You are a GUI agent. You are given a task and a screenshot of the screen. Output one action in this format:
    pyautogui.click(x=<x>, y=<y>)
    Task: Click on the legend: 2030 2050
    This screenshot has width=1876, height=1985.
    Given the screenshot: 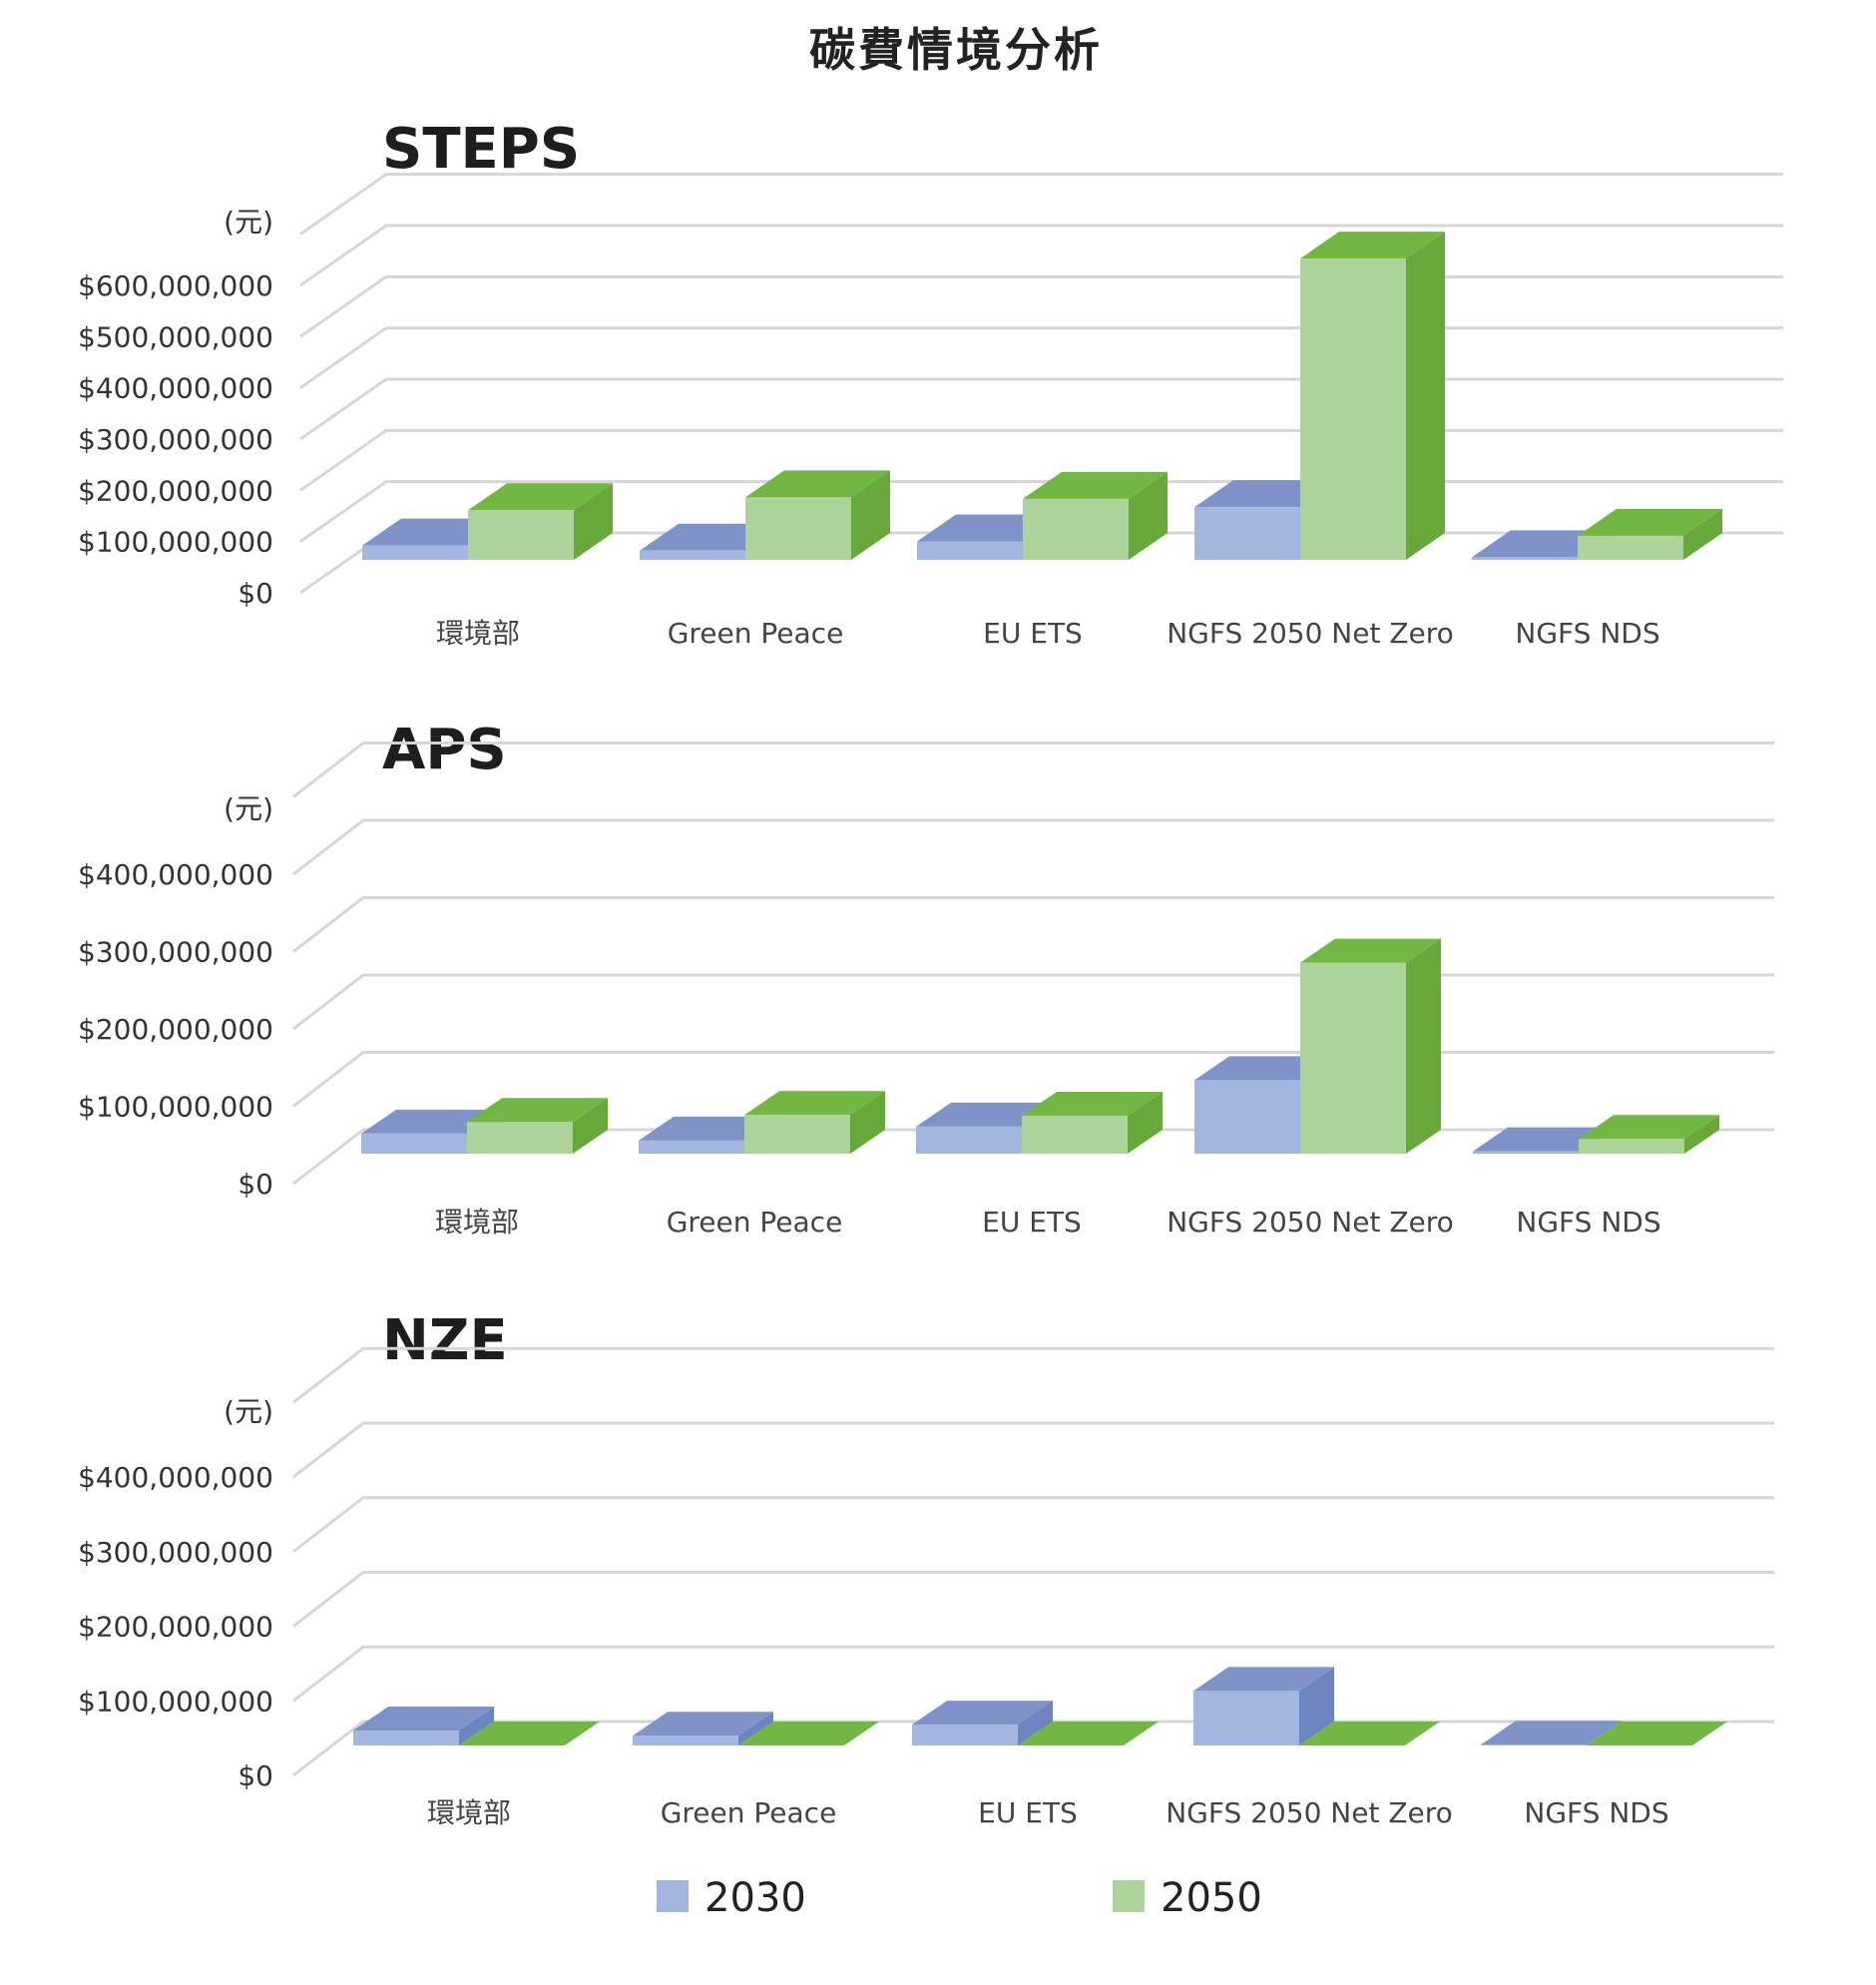 What is the action you would take?
    pyautogui.click(x=959, y=1898)
    